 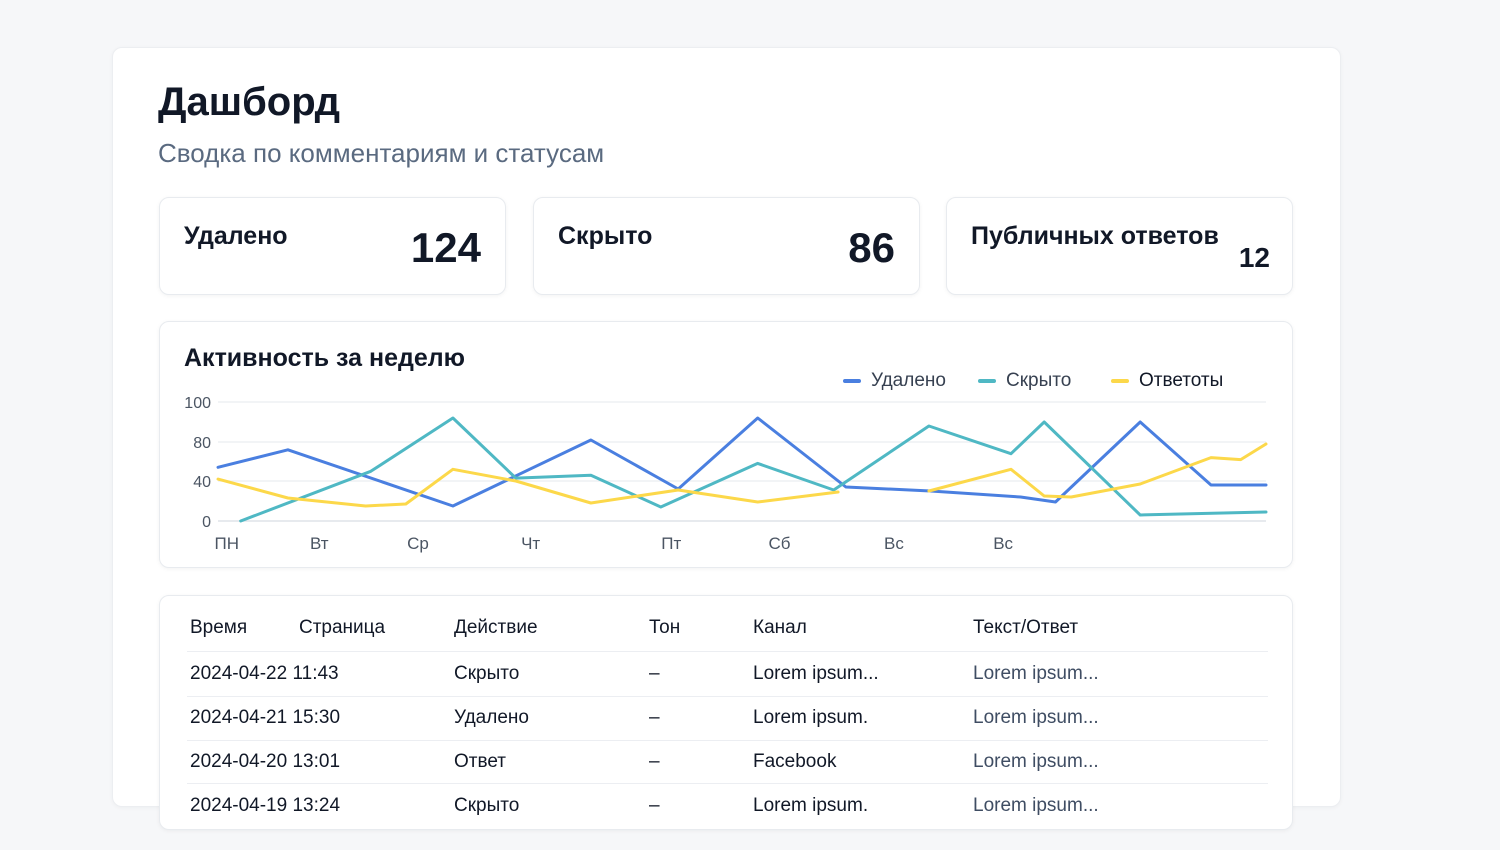 What do you see at coordinates (445, 247) in the screenshot?
I see `stat-value: 124` at bounding box center [445, 247].